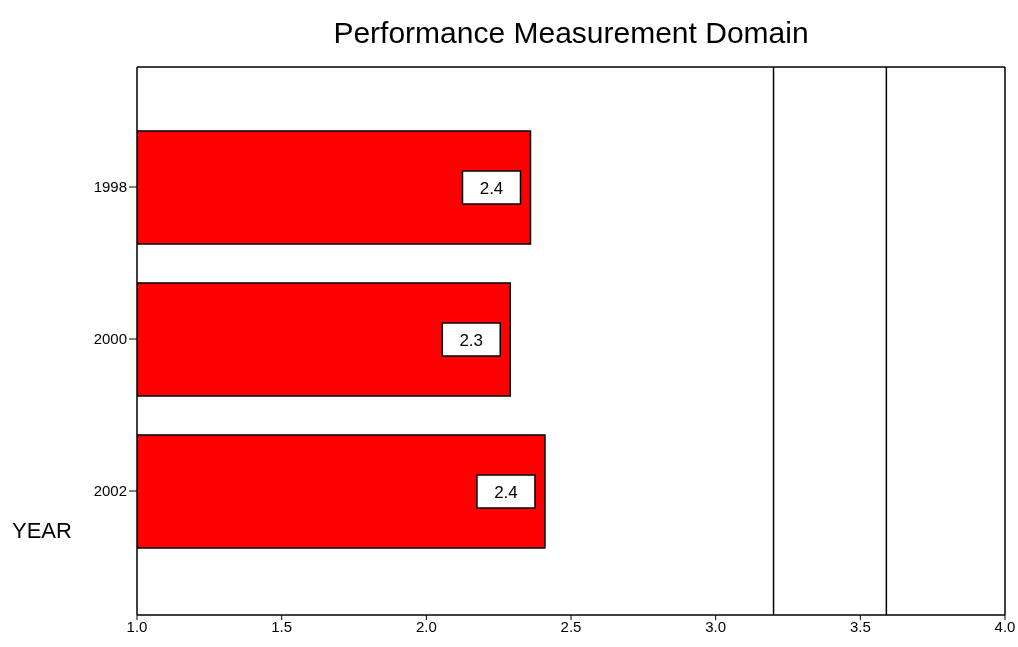 This screenshot has width=1018, height=647. What do you see at coordinates (282, 626) in the screenshot?
I see `x-tick-label: 1.5` at bounding box center [282, 626].